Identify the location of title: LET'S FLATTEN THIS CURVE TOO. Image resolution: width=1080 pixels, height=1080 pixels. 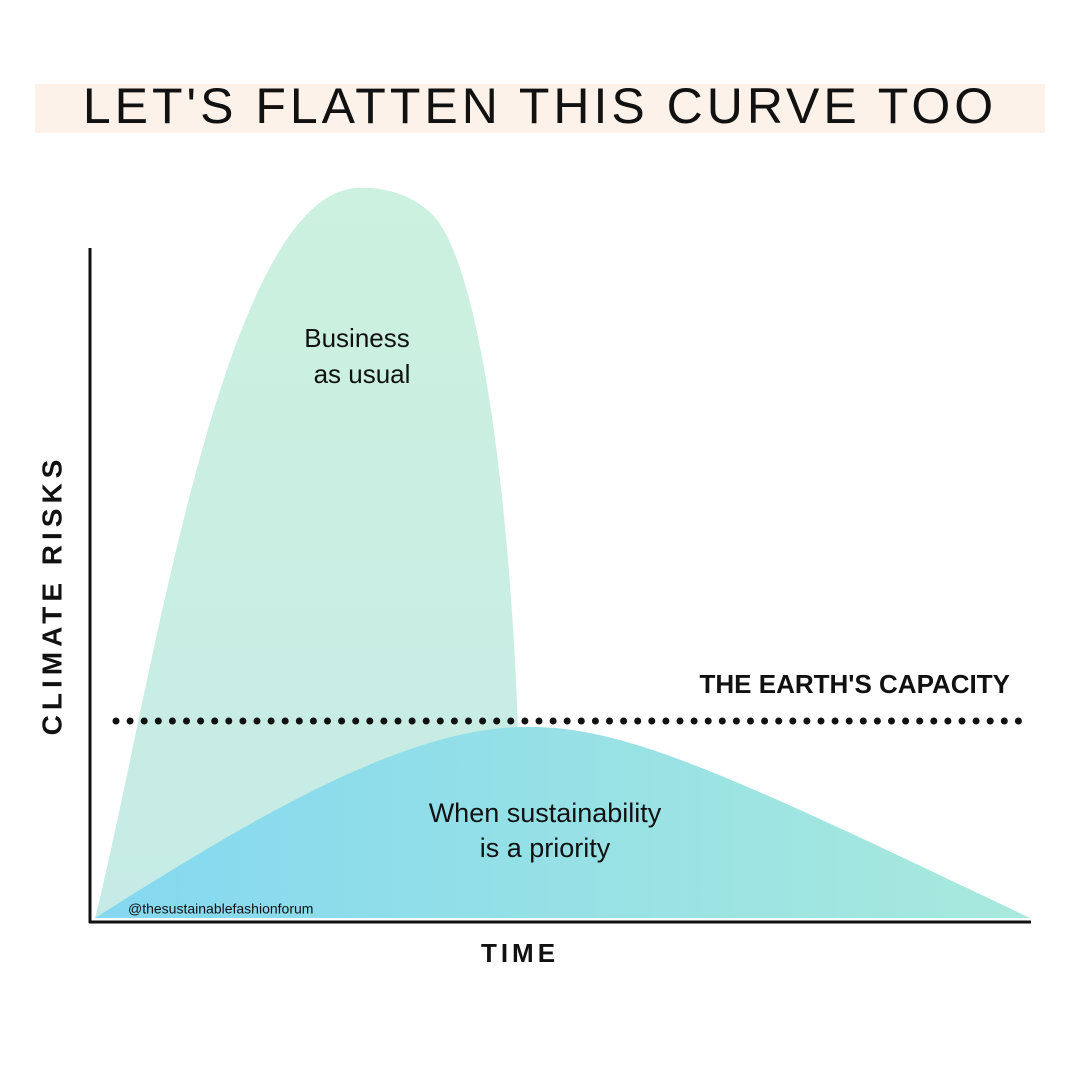
(540, 106).